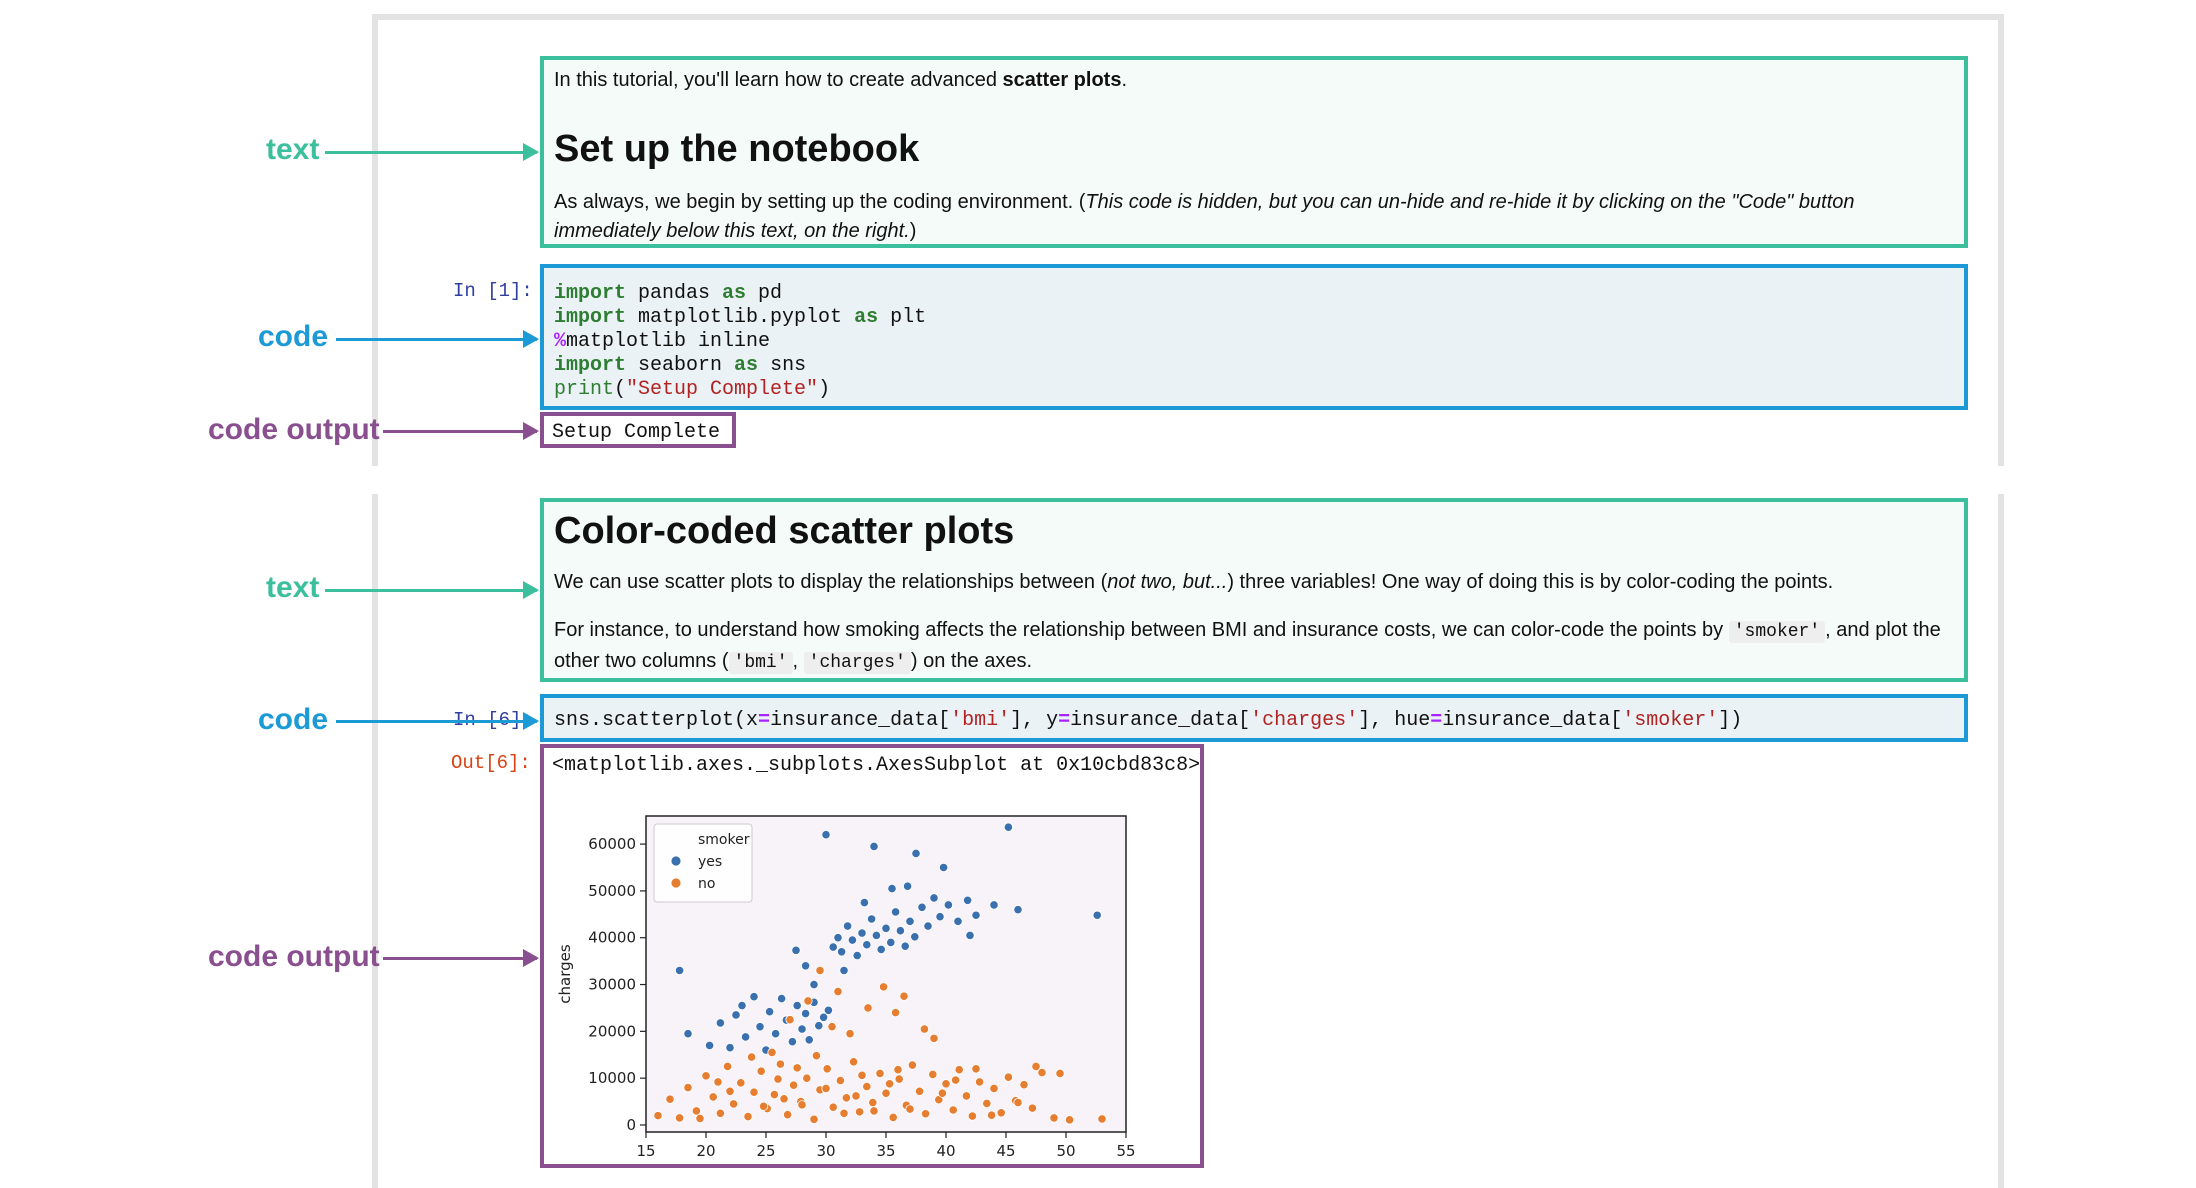 This screenshot has height=1188, width=2196. What do you see at coordinates (980, 720) in the screenshot?
I see `string-literal: 'bmi'` at bounding box center [980, 720].